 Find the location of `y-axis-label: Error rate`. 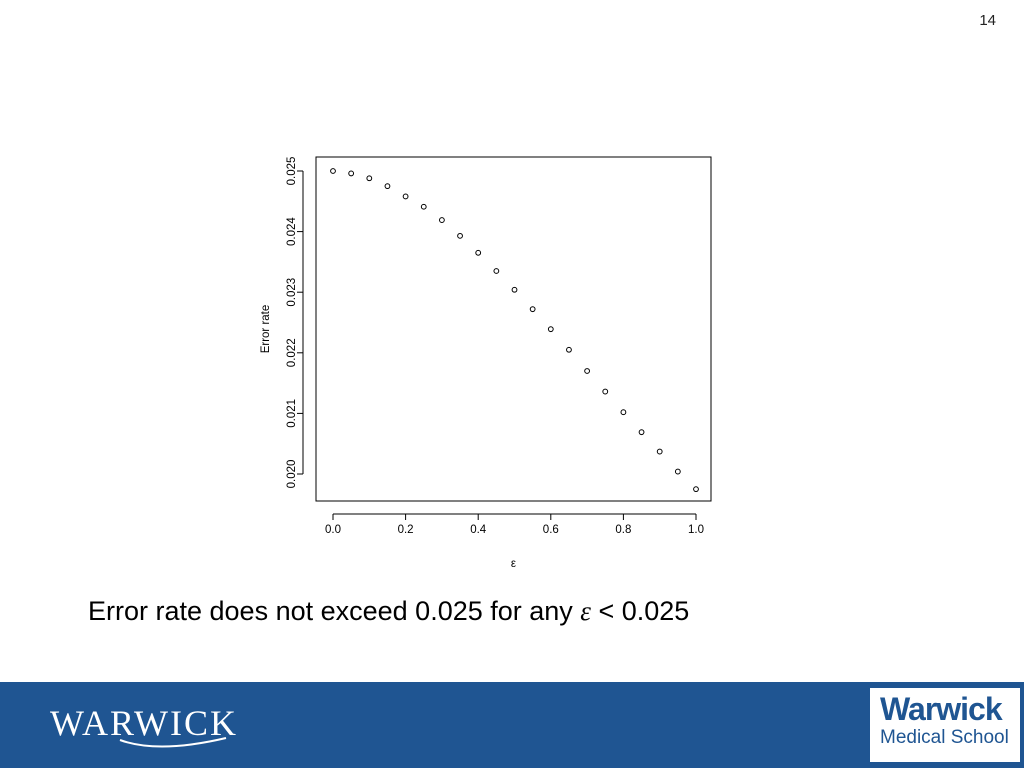

y-axis-label: Error rate is located at coordinates (266, 329).